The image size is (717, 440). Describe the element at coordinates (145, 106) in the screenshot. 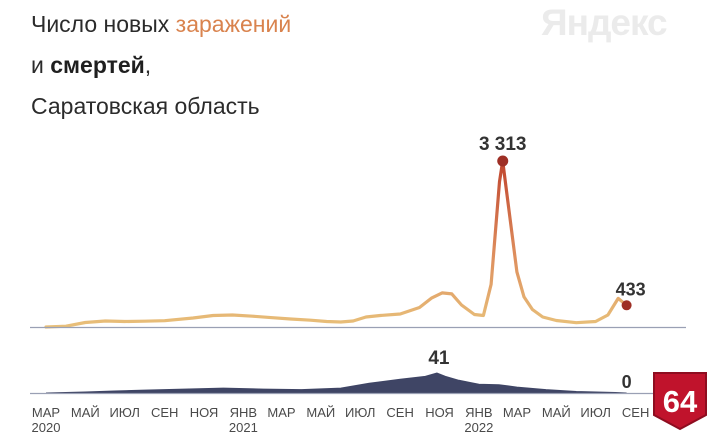

I see `title-region: Саратовская область` at that location.